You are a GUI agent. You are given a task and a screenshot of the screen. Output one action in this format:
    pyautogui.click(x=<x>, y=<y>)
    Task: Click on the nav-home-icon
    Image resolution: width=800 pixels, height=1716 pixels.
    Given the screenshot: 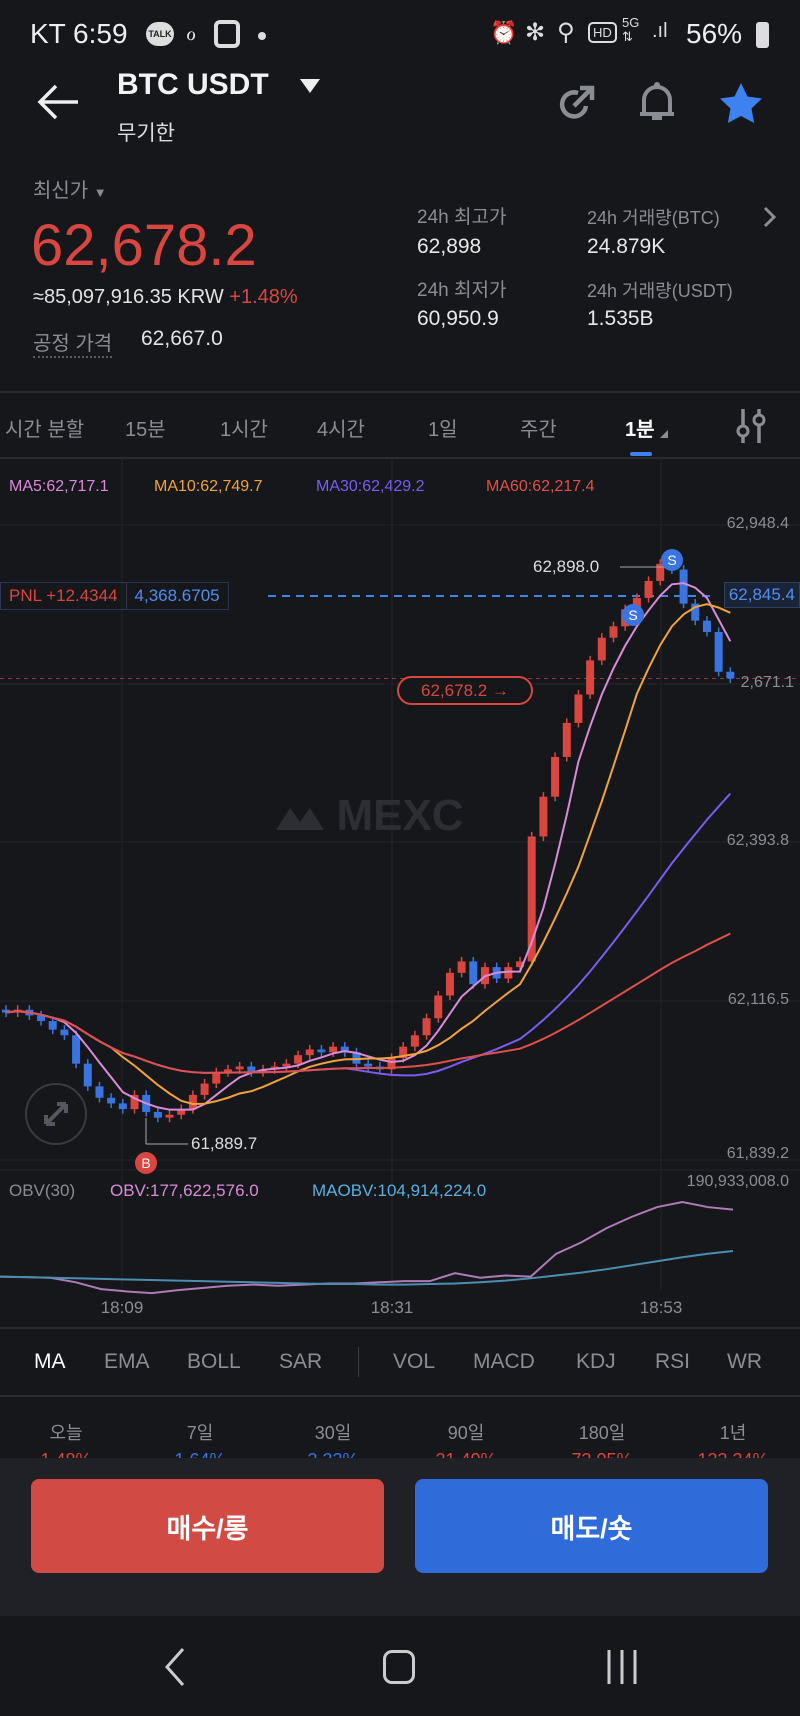 What is the action you would take?
    pyautogui.click(x=399, y=1667)
    